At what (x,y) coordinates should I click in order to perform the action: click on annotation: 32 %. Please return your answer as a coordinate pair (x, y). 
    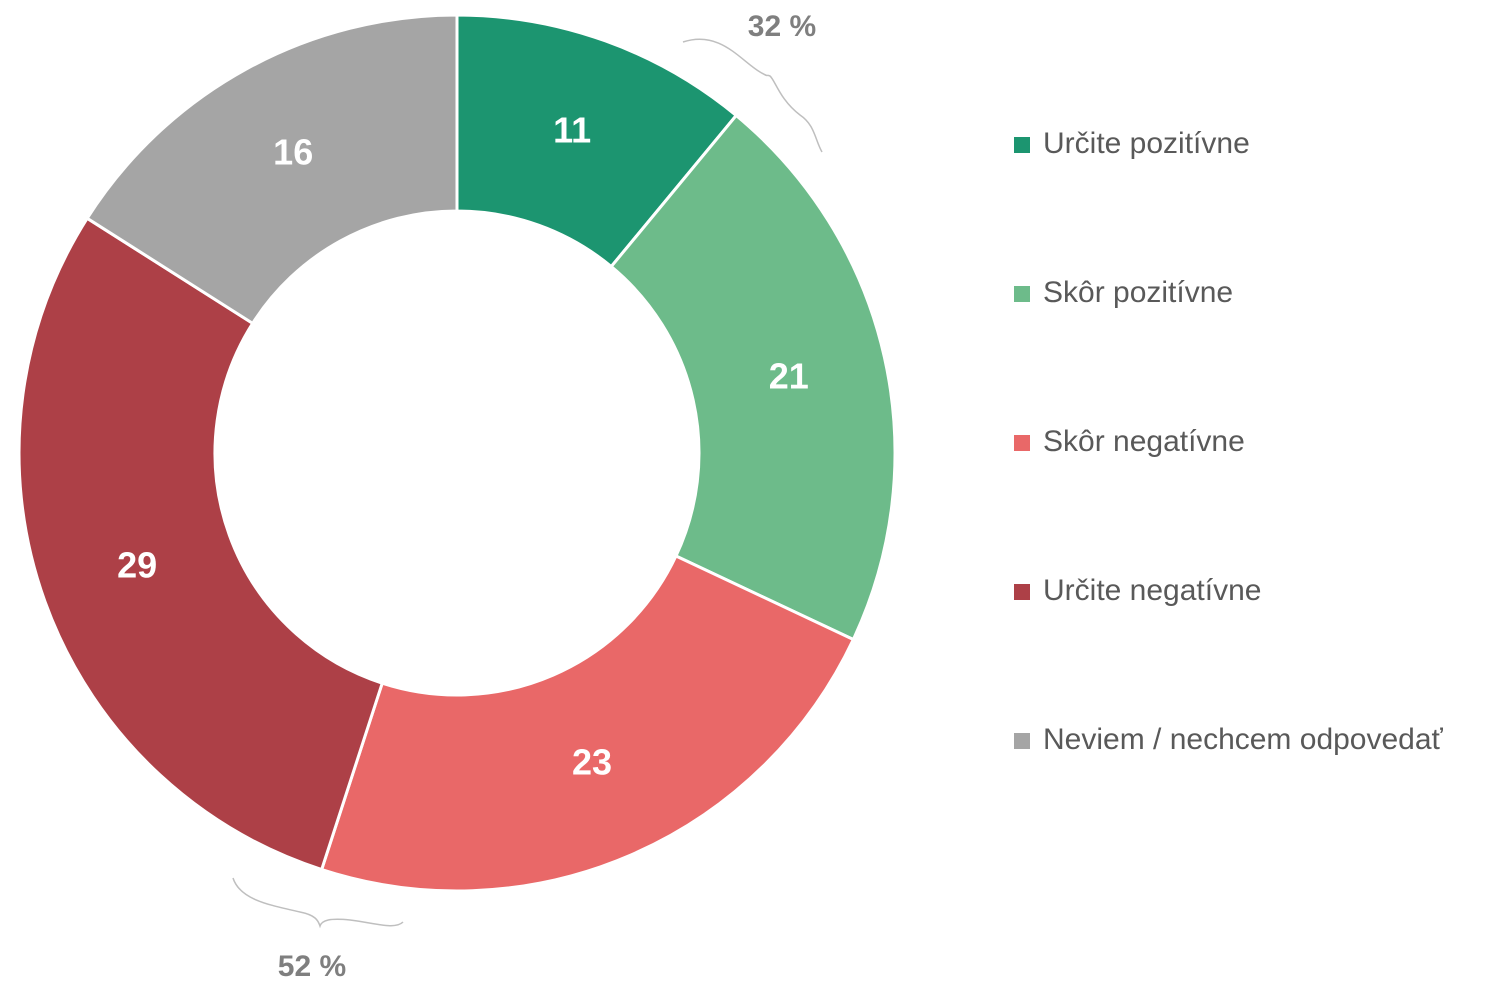
    Looking at the image, I should click on (782, 26).